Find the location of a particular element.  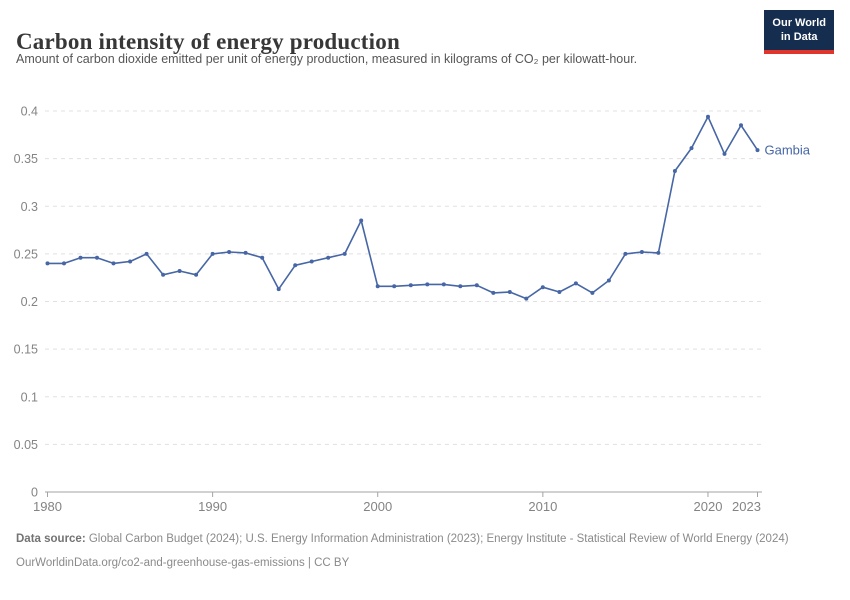

owid-logo: Our World in Data is located at coordinates (799, 32).